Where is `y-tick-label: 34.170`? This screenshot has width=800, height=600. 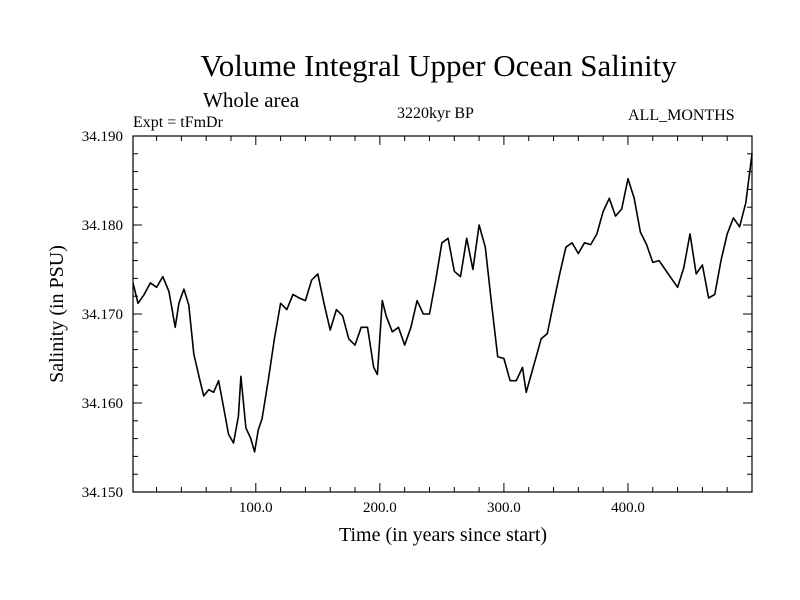 y-tick-label: 34.170 is located at coordinates (102, 315).